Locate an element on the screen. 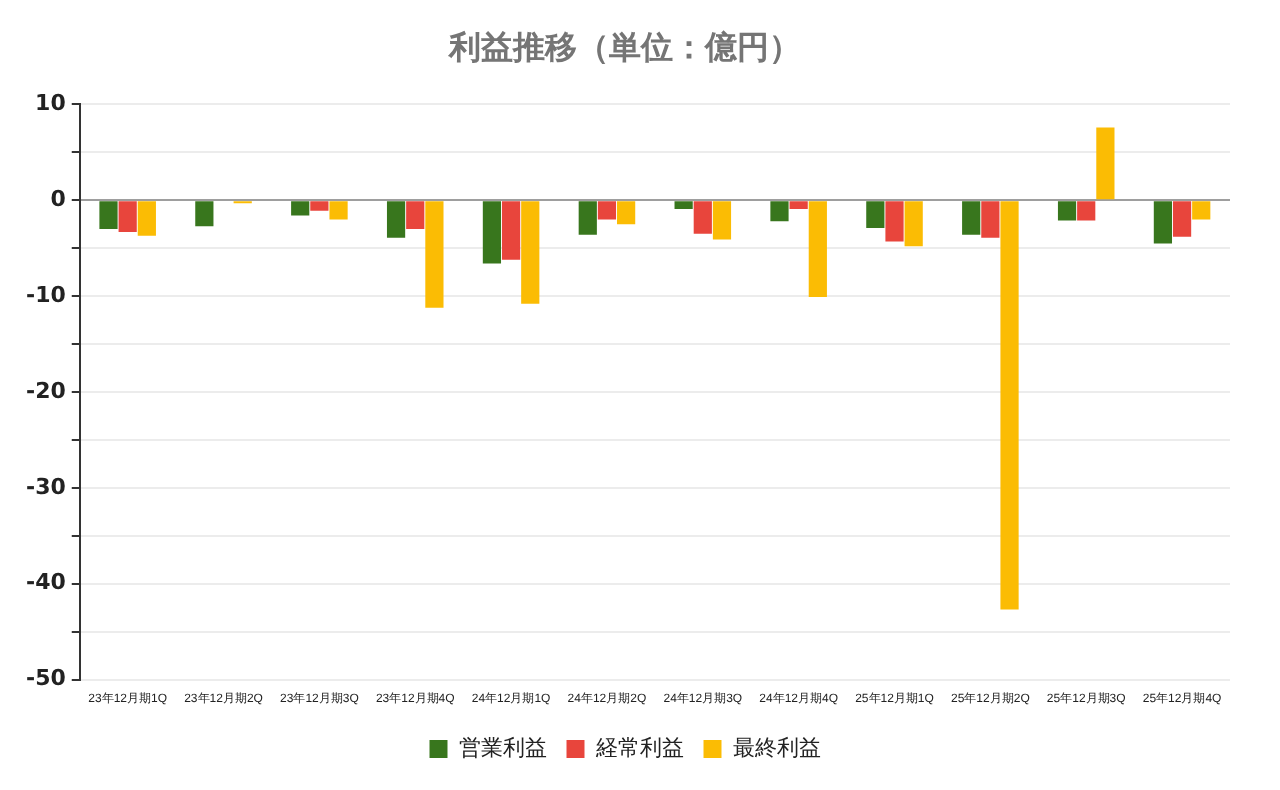 This screenshot has height=790, width=1280. y-tick-label: 0 is located at coordinates (58, 198).